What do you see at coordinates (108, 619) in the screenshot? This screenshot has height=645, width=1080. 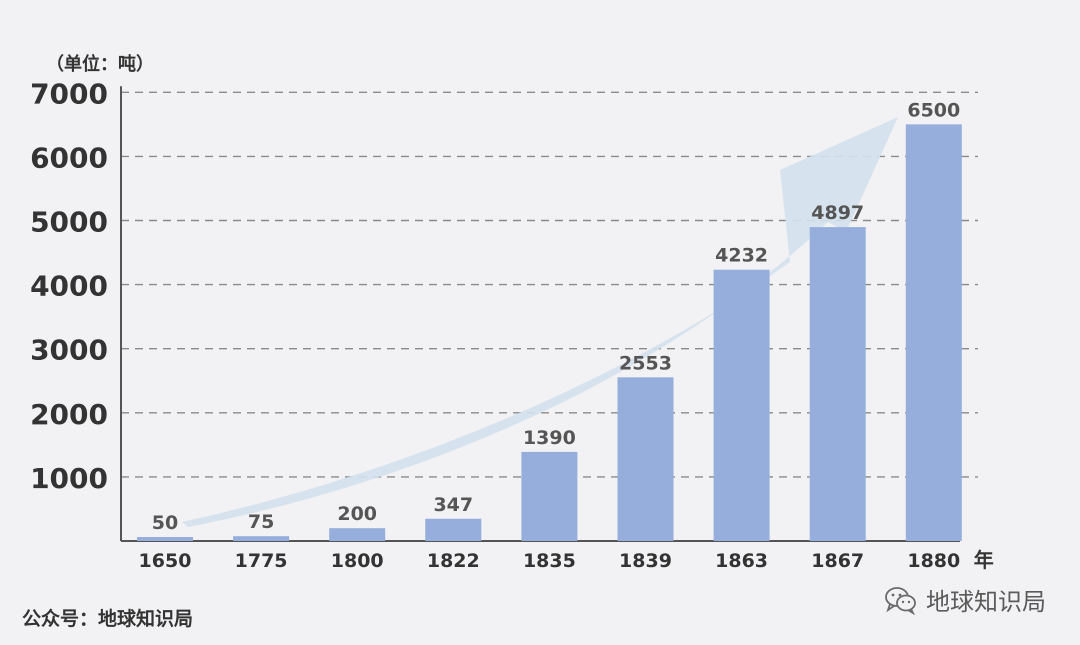 I see `footer-source: 公众号：地球知识局` at bounding box center [108, 619].